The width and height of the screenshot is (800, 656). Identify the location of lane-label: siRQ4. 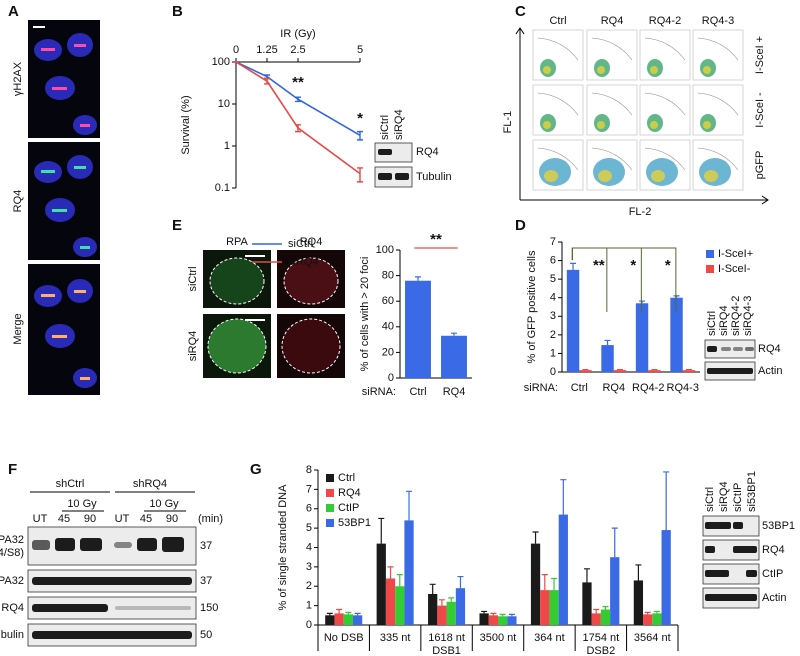
(399, 124).